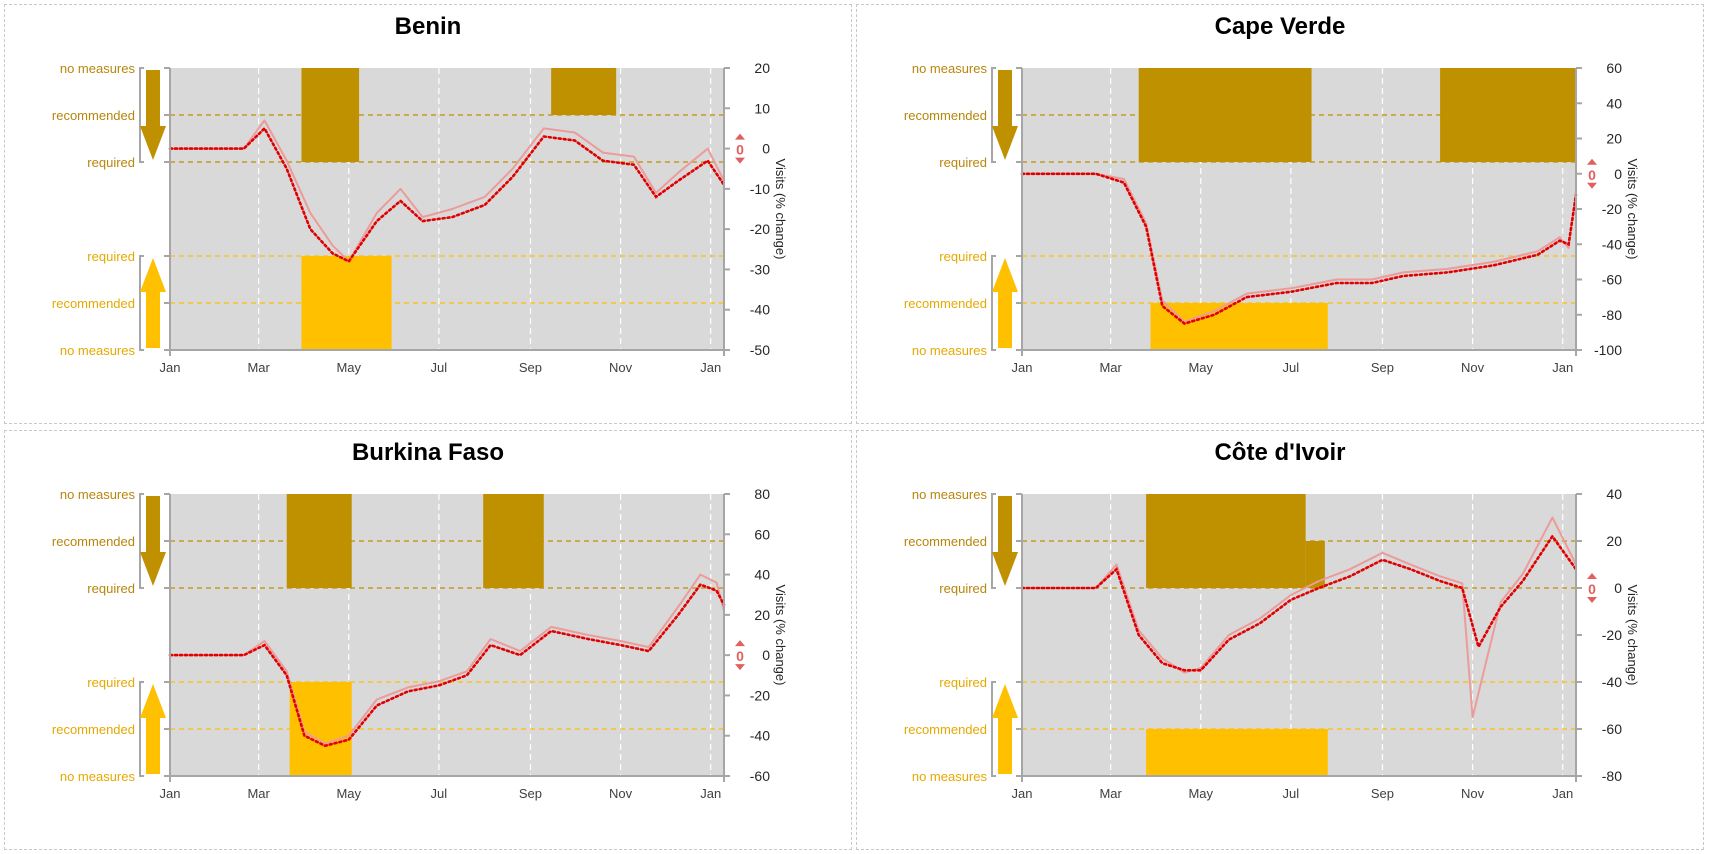 The image size is (1720, 854). What do you see at coordinates (762, 108) in the screenshot?
I see `y-tick-label: 10` at bounding box center [762, 108].